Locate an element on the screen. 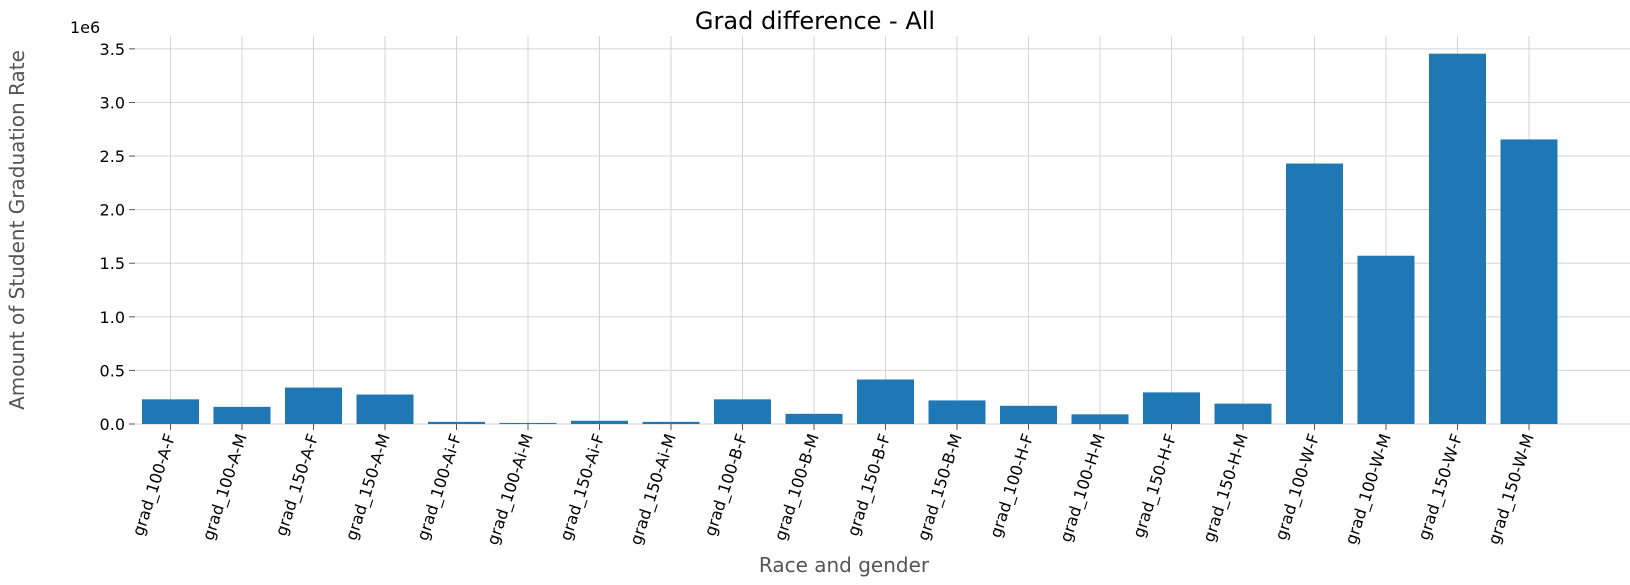 The width and height of the screenshot is (1630, 585). x-tick-label: grad_100-W-F is located at coordinates (1297, 486).